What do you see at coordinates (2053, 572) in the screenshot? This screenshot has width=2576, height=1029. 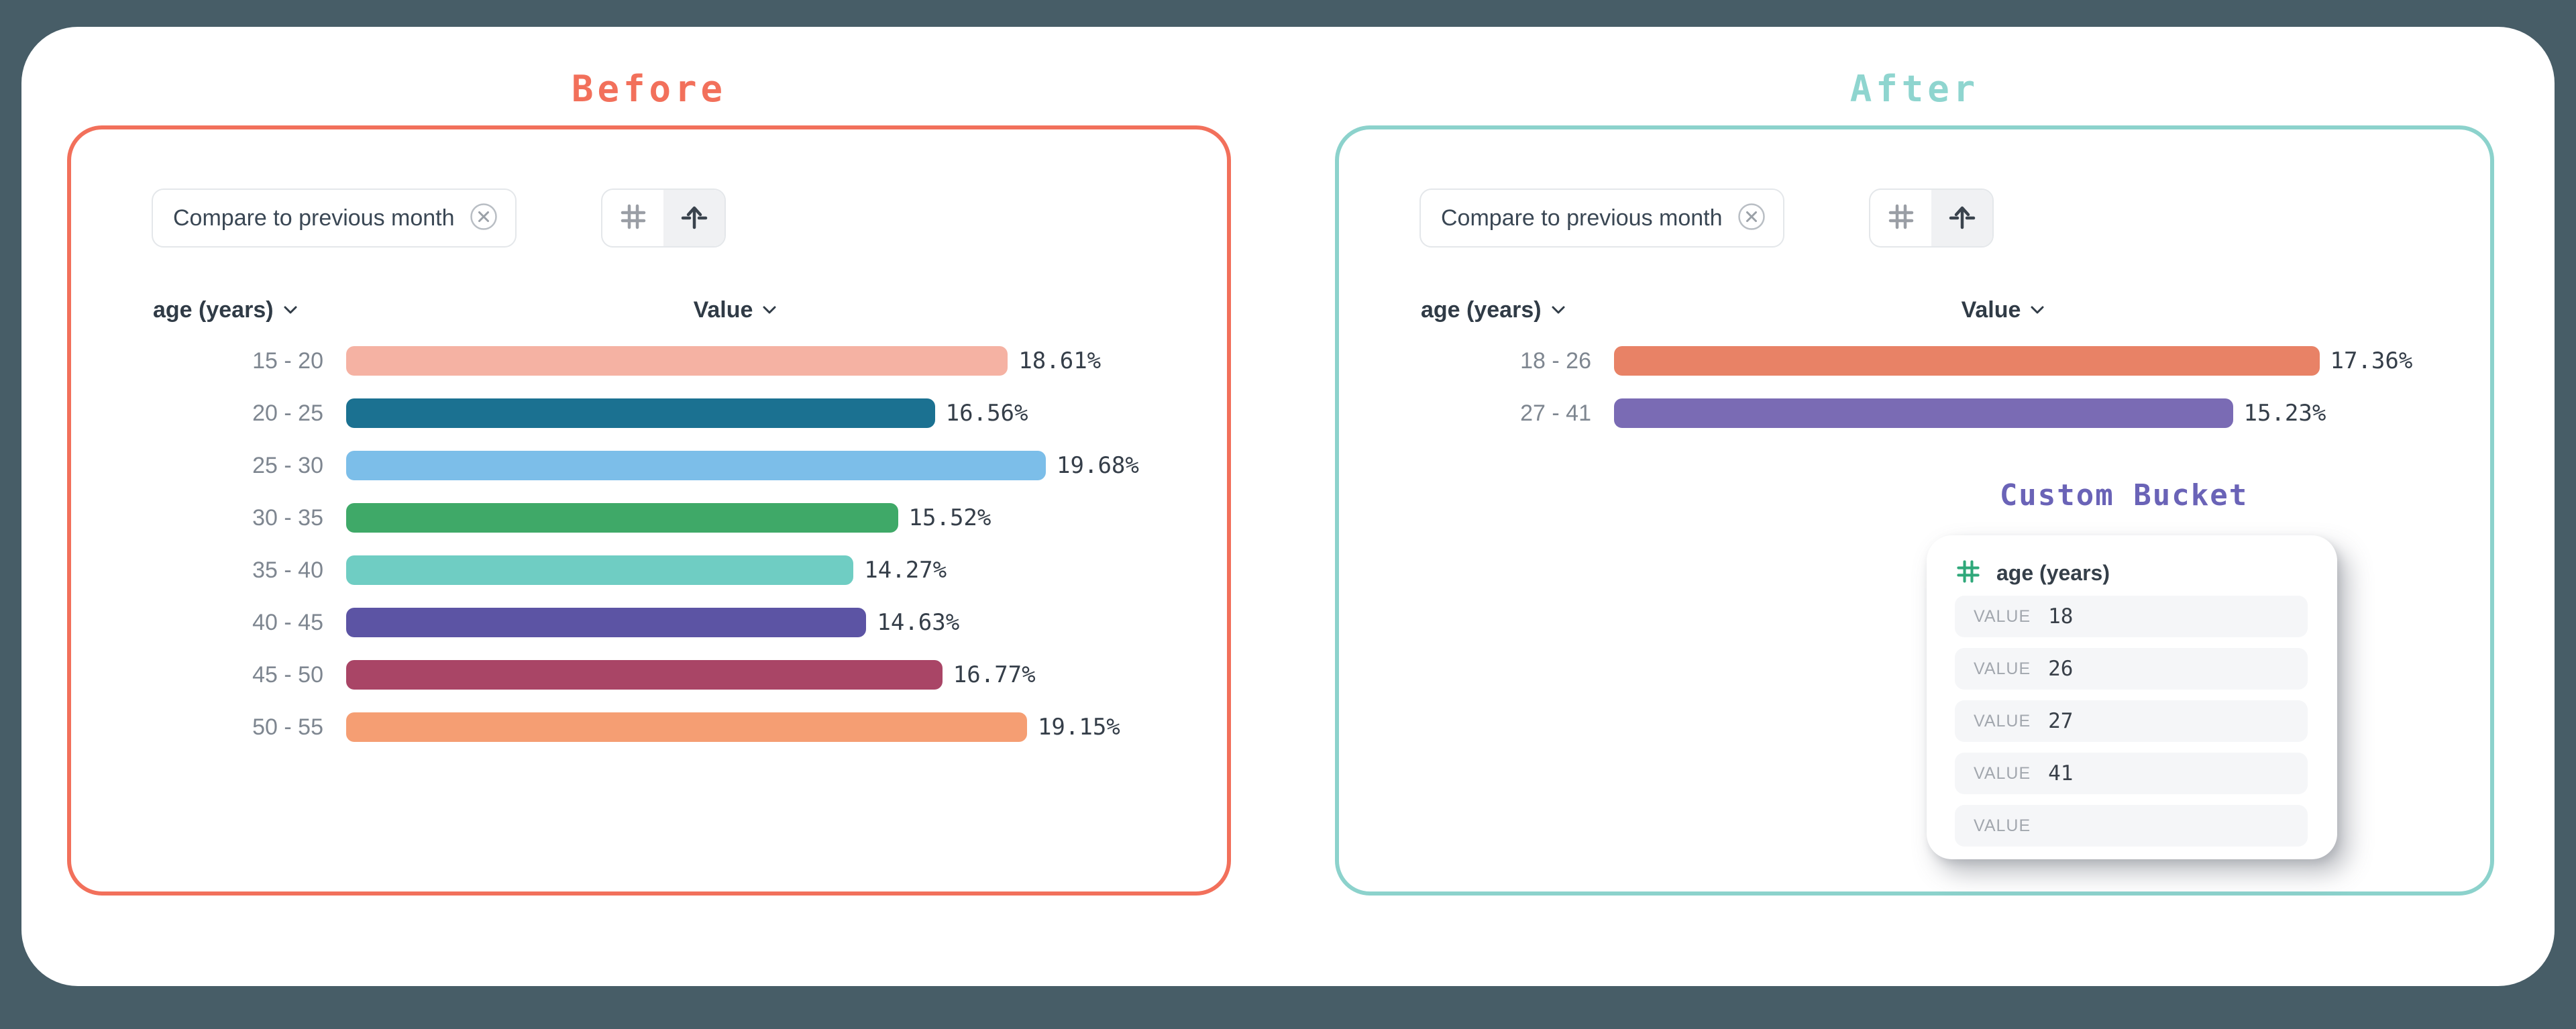 I see `bucket-field-label: age (years)` at bounding box center [2053, 572].